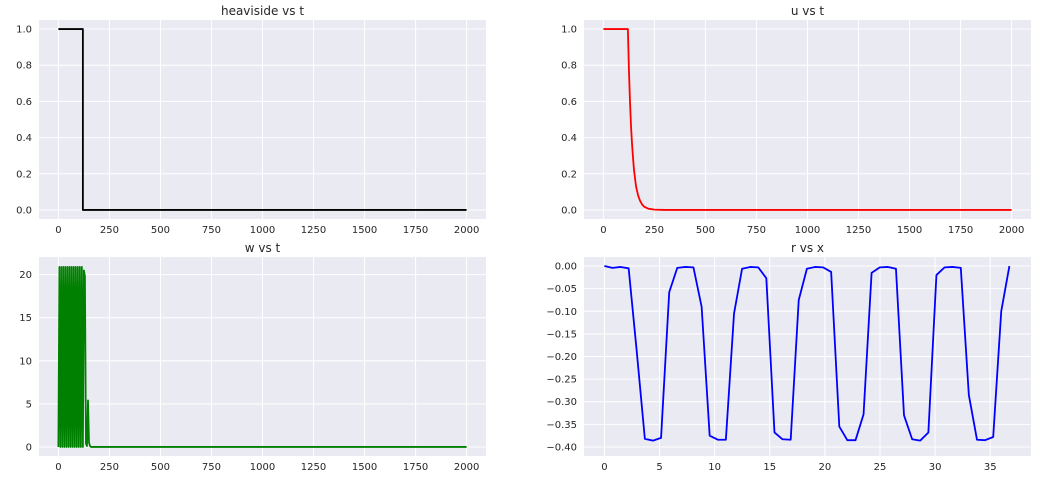 The image size is (1039, 479). What do you see at coordinates (659, 467) in the screenshot?
I see `r-x-tick-label: 5` at bounding box center [659, 467].